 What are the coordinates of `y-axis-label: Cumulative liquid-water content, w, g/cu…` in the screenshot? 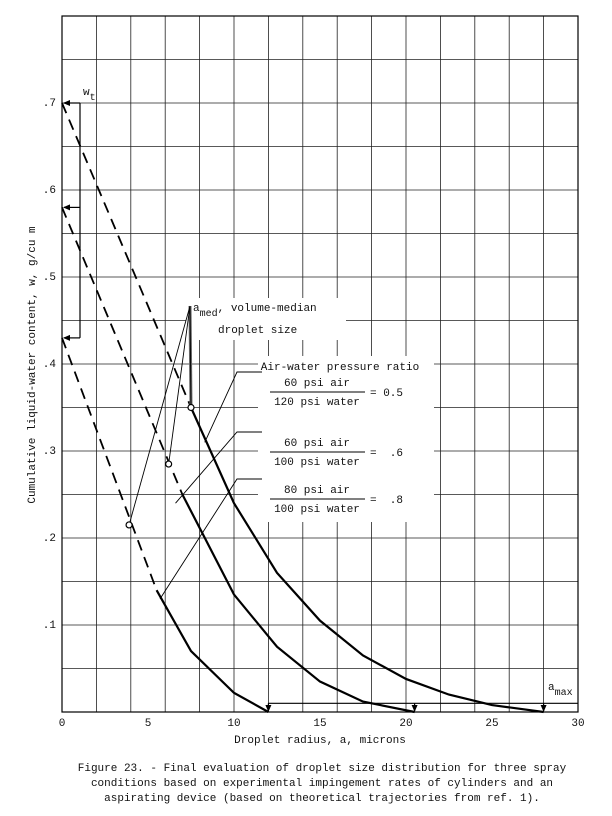 It's located at (33, 365).